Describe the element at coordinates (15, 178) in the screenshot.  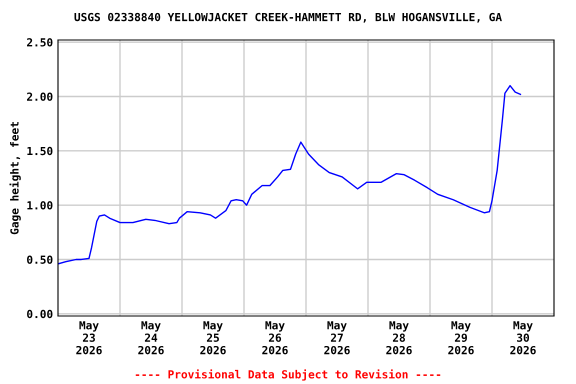
I see `y-axis-title: Gage height, feet` at that location.